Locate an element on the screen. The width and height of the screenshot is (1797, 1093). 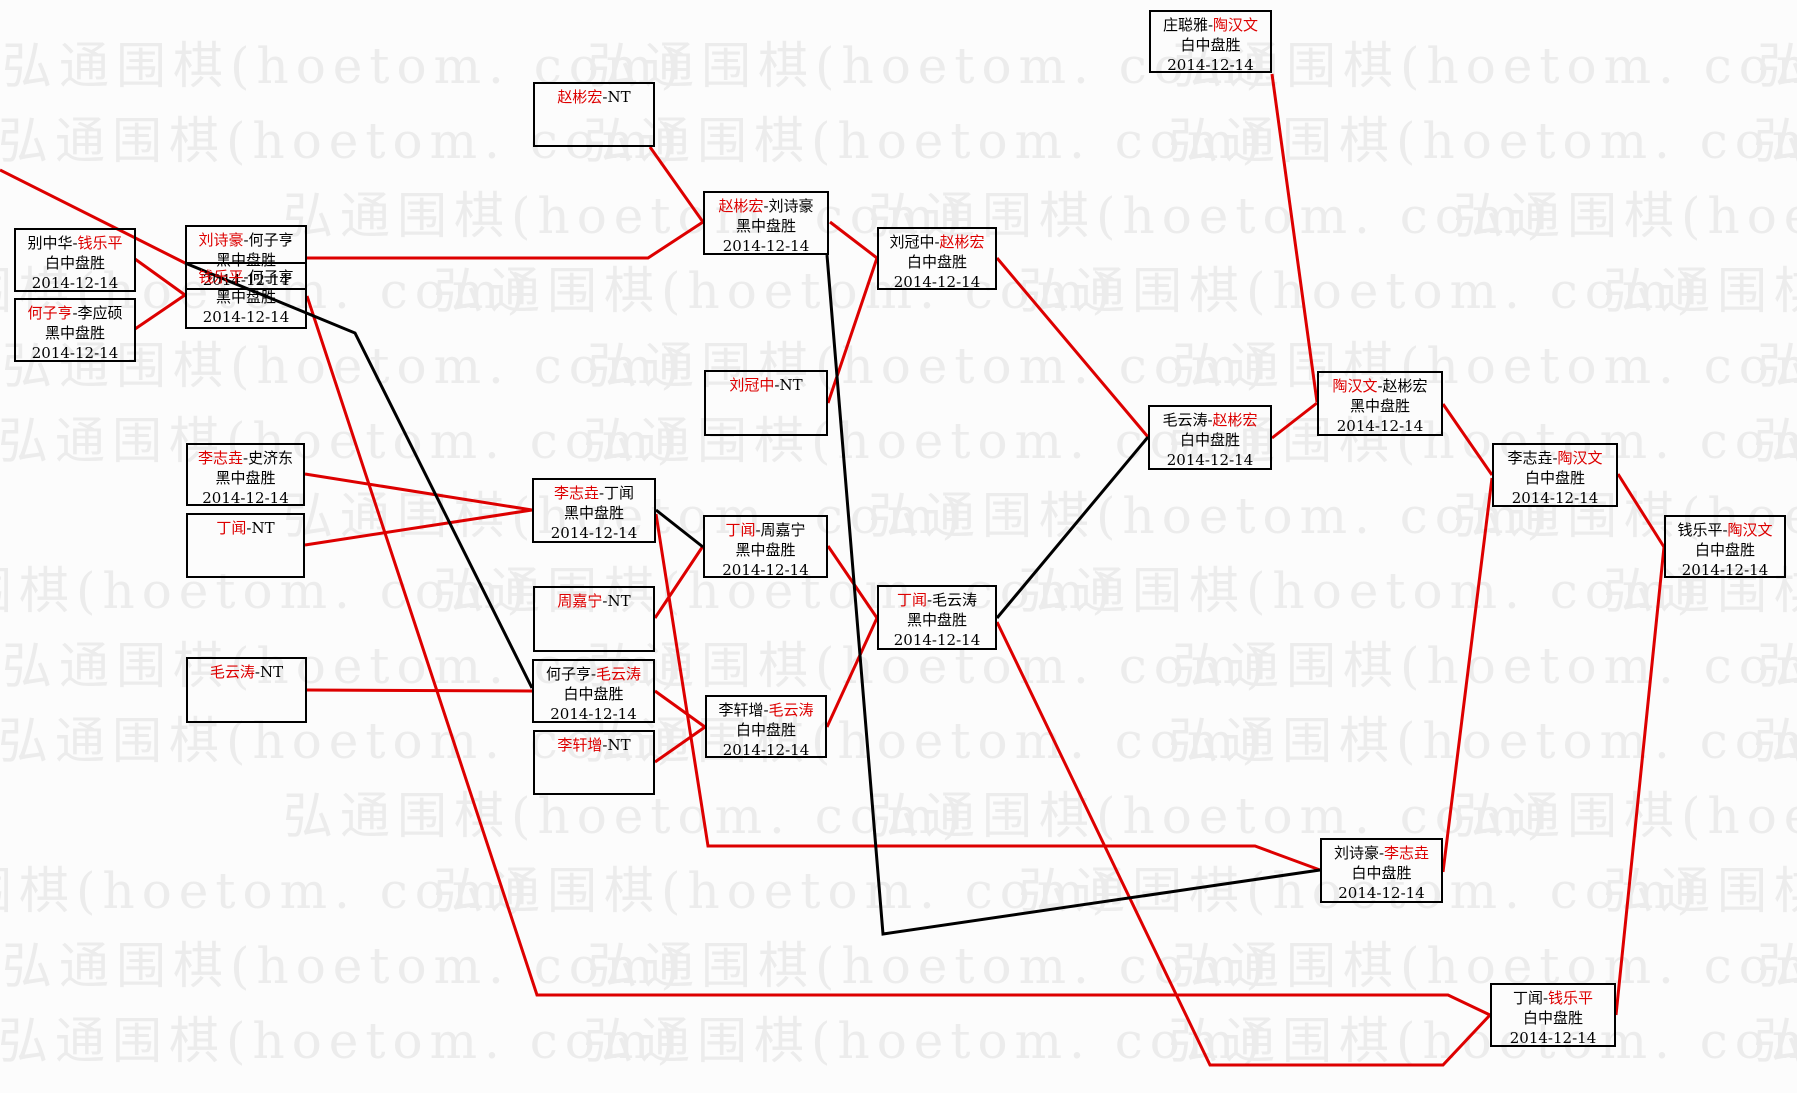
player1-name: 毛云涛 is located at coordinates (1185, 420).